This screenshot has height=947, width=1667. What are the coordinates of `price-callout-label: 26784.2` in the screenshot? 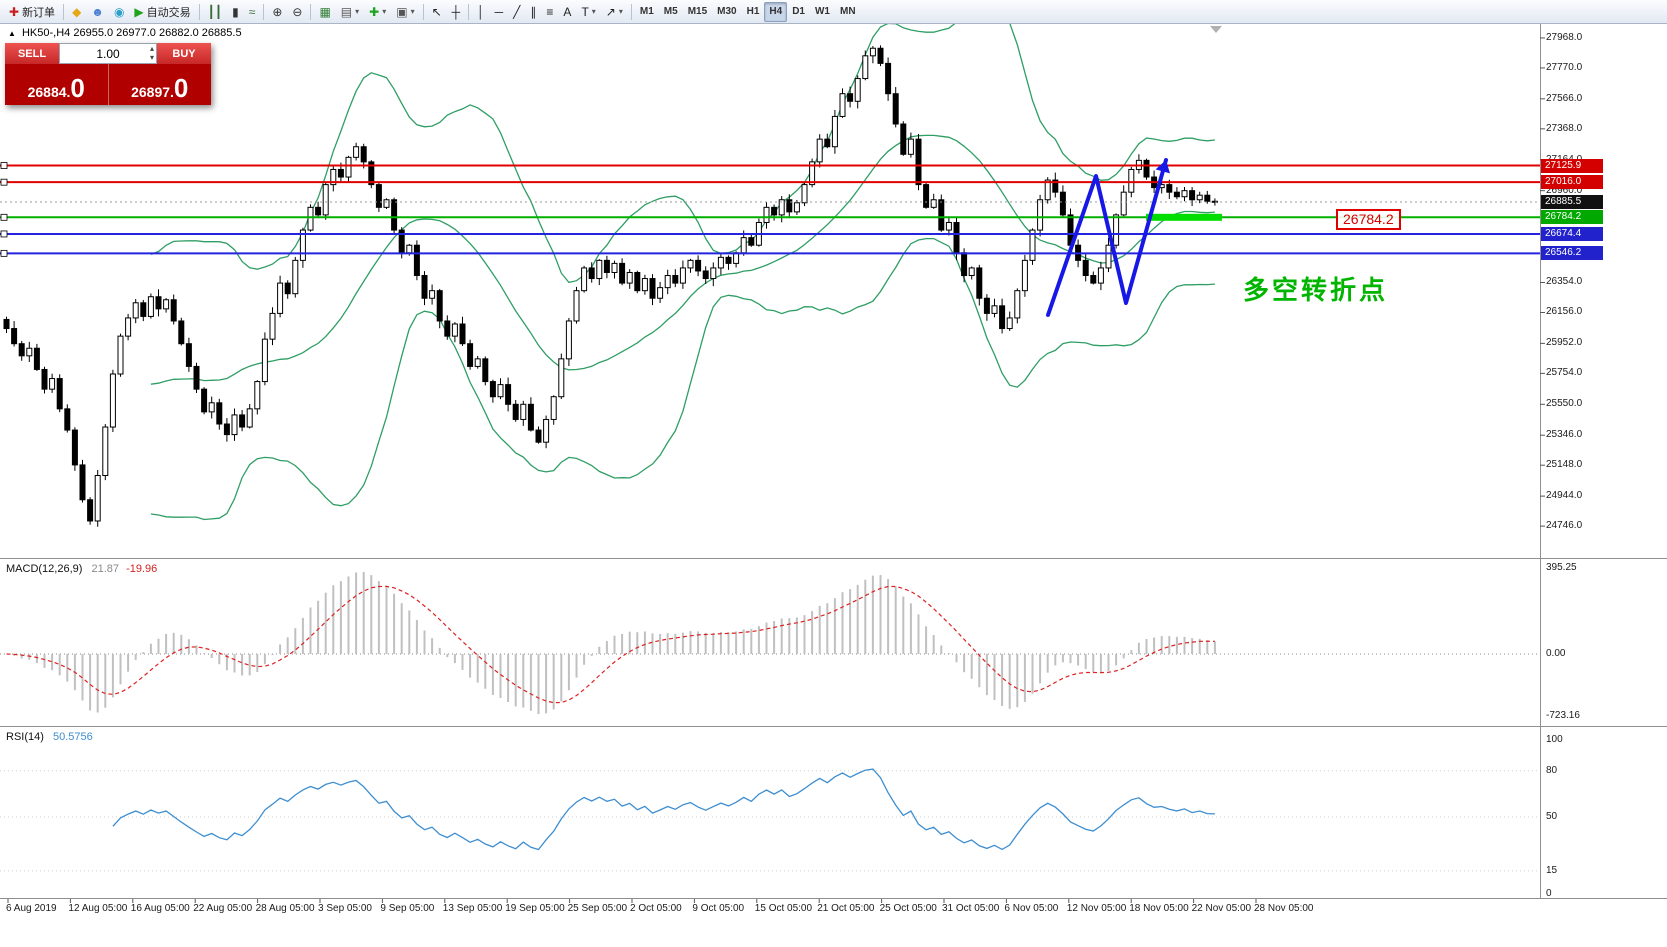 It's located at (1368, 219).